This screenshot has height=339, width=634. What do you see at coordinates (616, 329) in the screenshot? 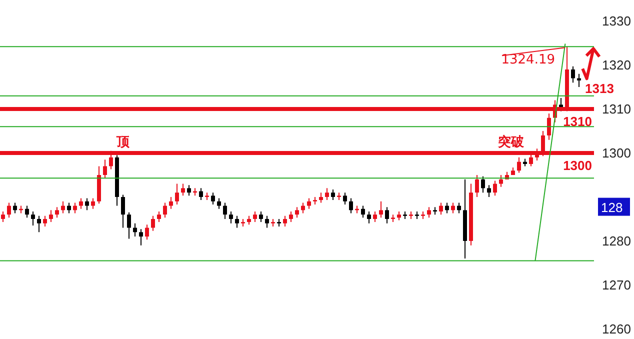
I see `y-tick-label: 1260` at bounding box center [616, 329].